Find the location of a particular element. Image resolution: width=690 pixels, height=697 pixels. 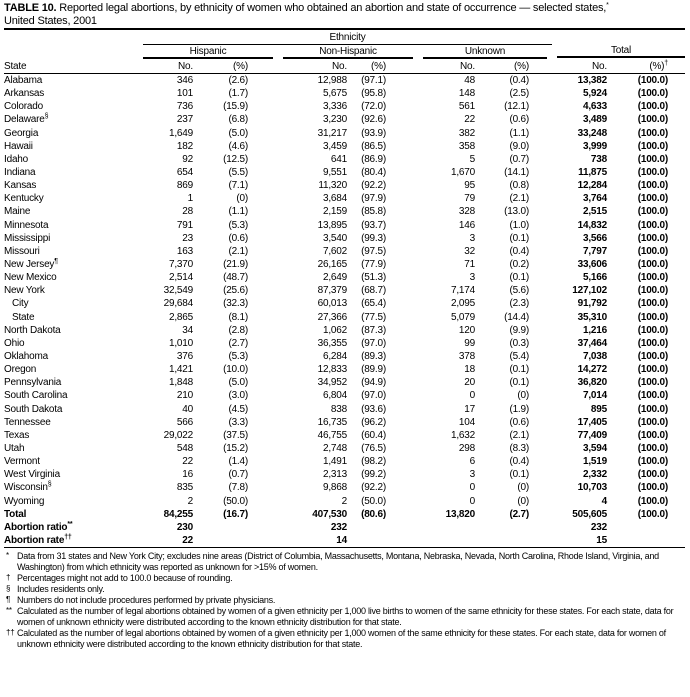

cell-unknown-pct: (2.5) is located at coordinates (515, 93).